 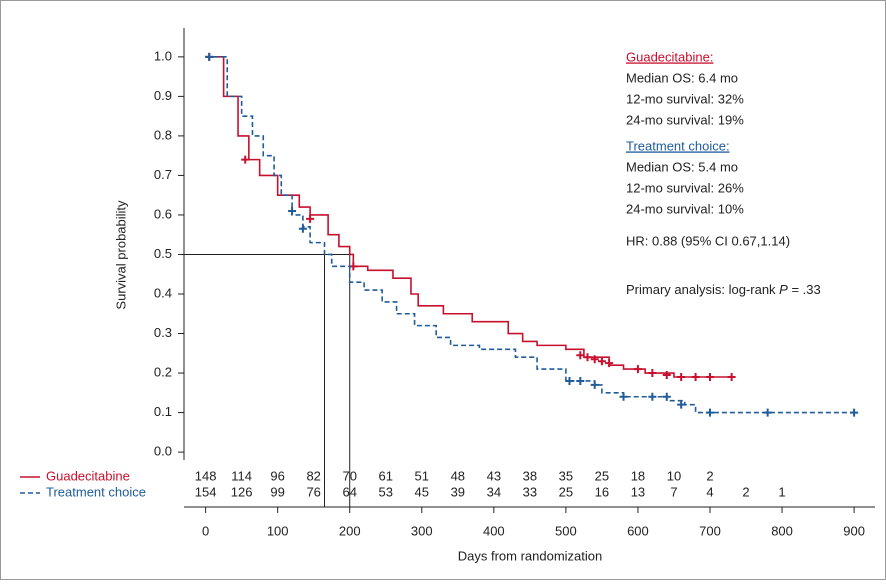 What do you see at coordinates (530, 475) in the screenshot?
I see `at-risk: 38` at bounding box center [530, 475].